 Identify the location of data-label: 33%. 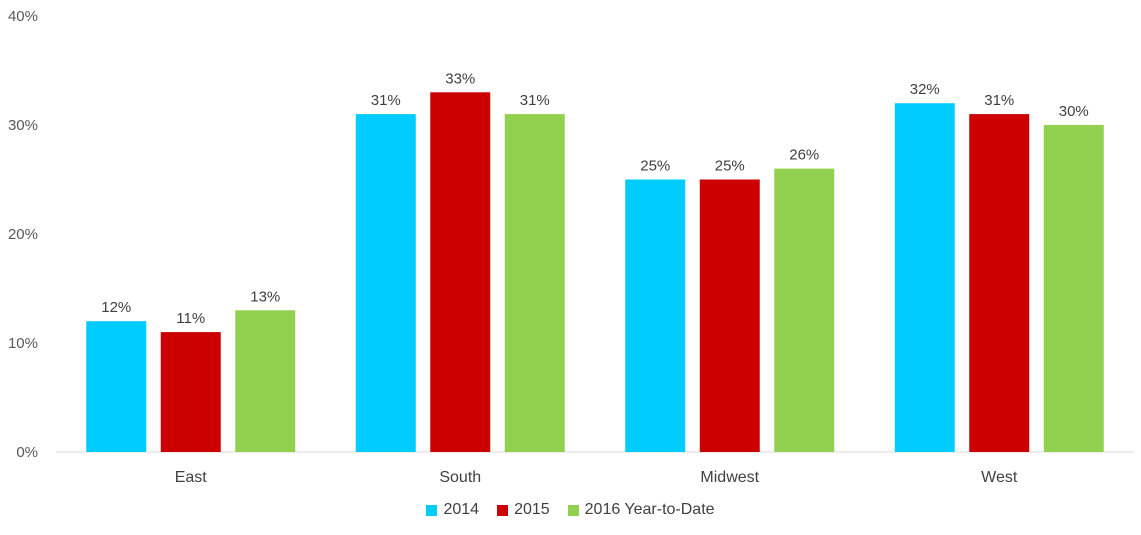
(460, 78).